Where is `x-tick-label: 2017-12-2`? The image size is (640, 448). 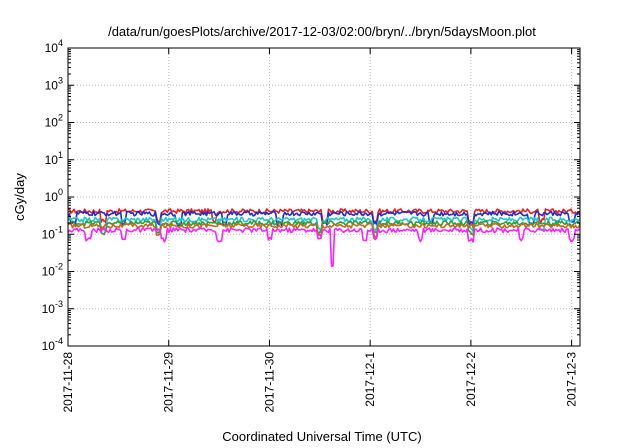
x-tick-label: 2017-12-2 is located at coordinates (471, 379).